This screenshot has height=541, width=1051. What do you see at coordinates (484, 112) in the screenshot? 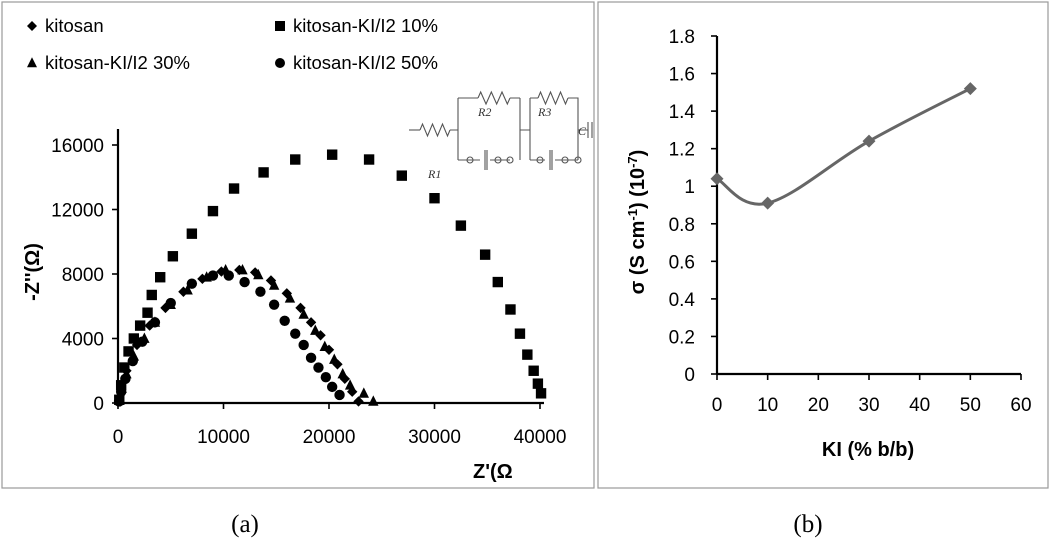
I see `circuit-label-r2: R2` at bounding box center [484, 112].